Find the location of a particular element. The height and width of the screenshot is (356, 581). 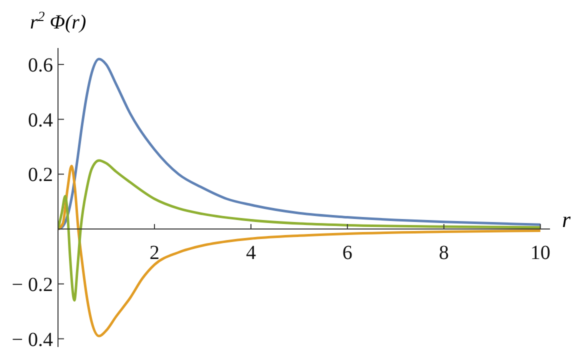

y-tick-label: 0.2 is located at coordinates (40, 175).